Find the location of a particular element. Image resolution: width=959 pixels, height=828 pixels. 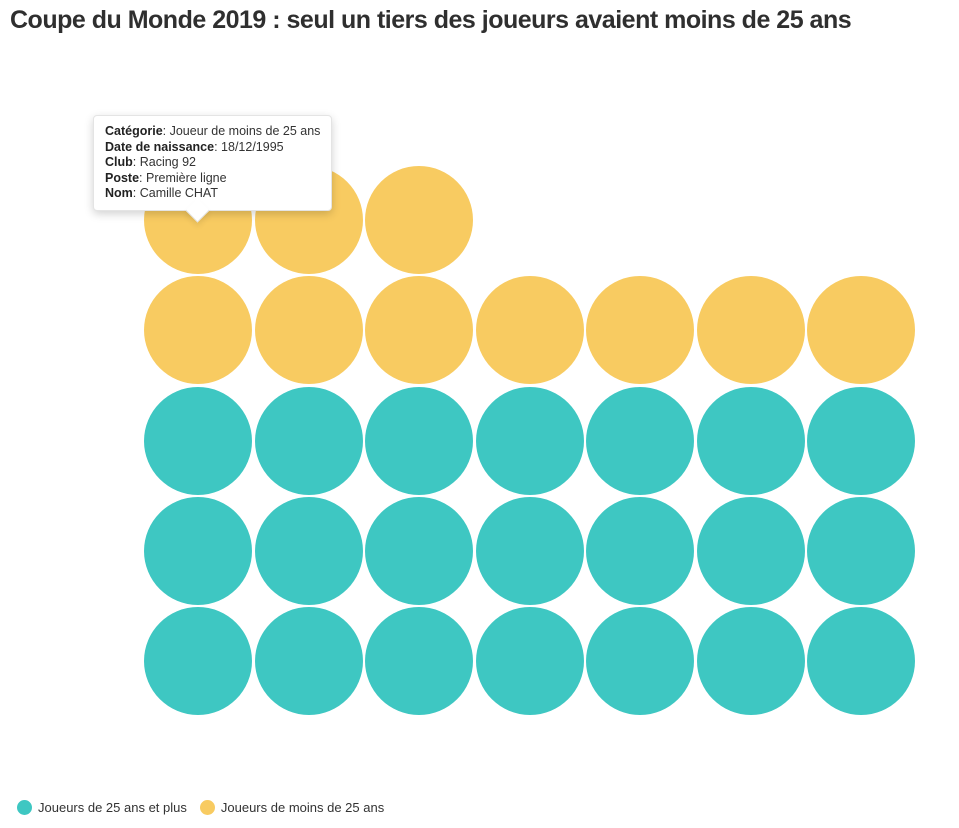

tooltip-row: Poste: Première ligne is located at coordinates (212, 179).